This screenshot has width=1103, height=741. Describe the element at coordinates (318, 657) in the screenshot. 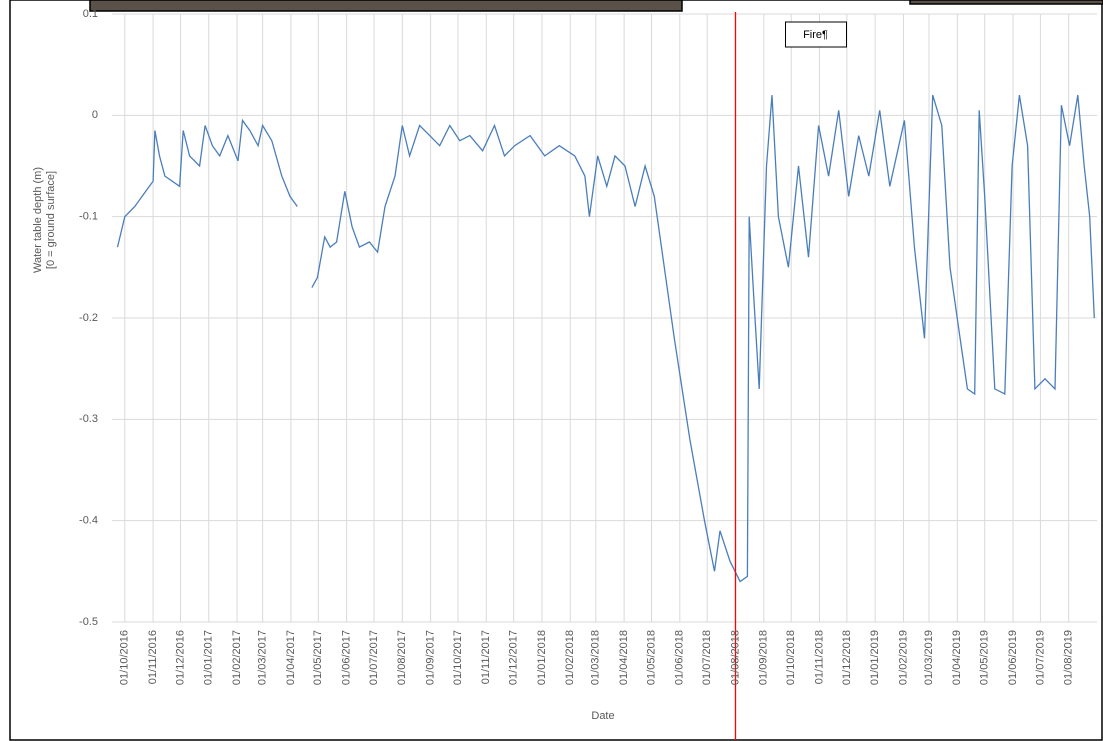

I see `x-tick-label: 01/05/2017` at that location.